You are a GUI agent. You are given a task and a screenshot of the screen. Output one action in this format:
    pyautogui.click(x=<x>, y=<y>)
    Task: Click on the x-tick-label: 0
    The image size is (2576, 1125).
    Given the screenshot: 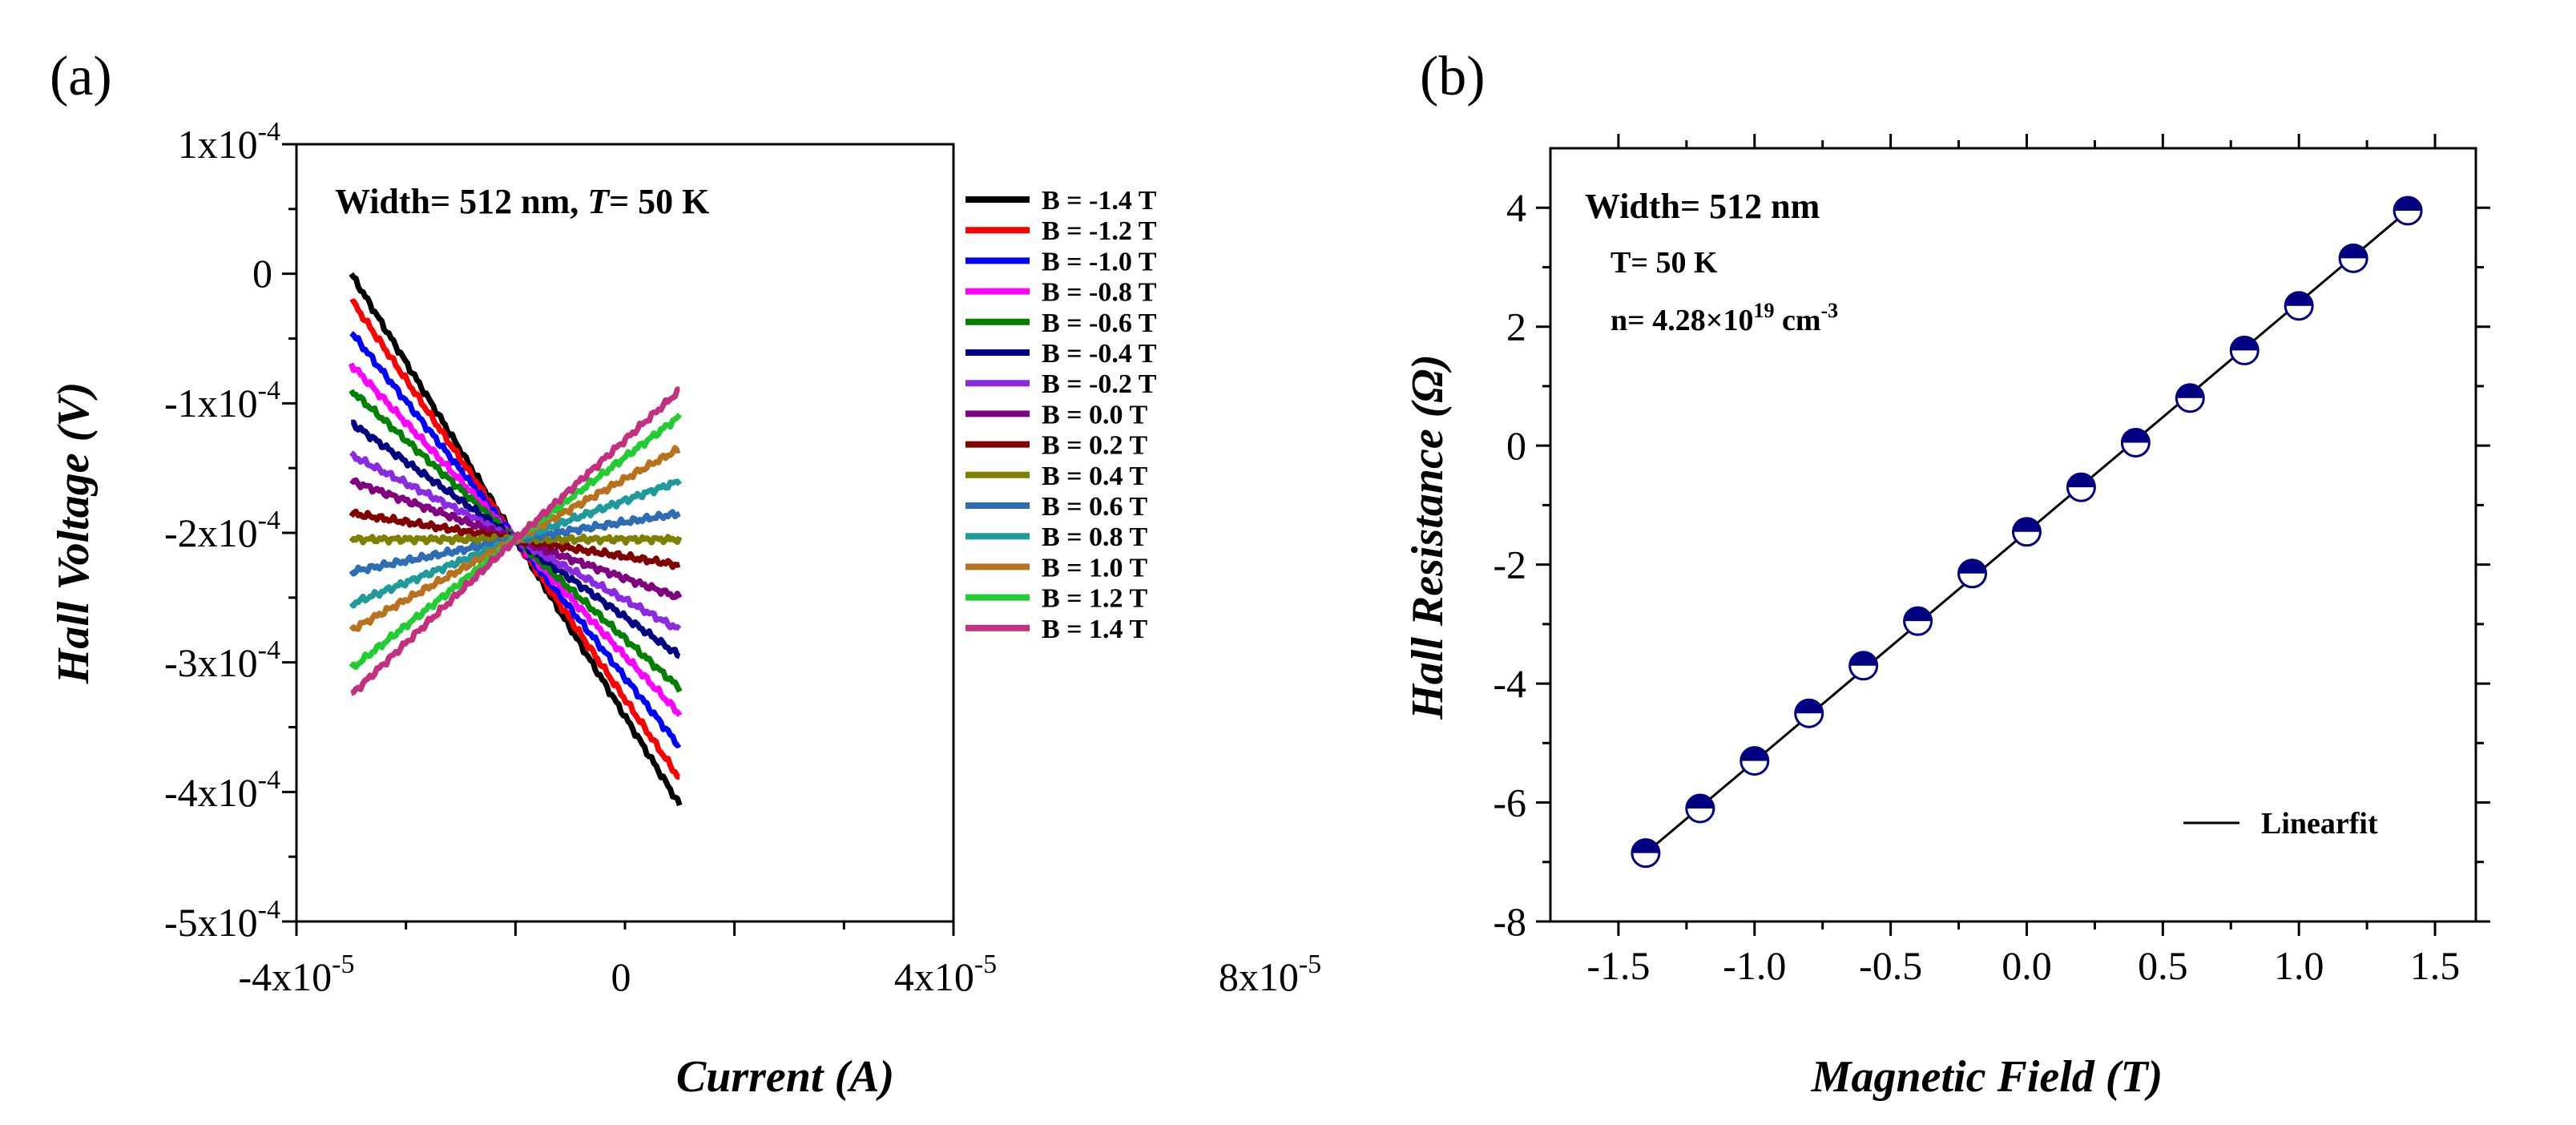 What is the action you would take?
    pyautogui.click(x=621, y=977)
    